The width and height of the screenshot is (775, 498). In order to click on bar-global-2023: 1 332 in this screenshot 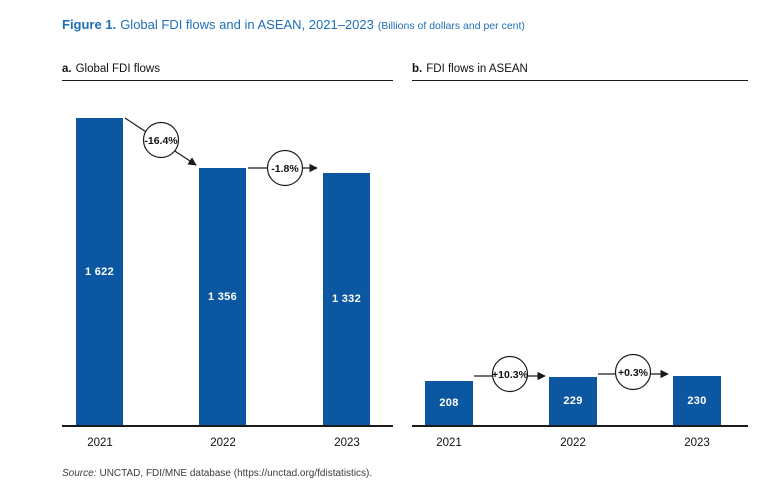, I will do `click(346, 298)`.